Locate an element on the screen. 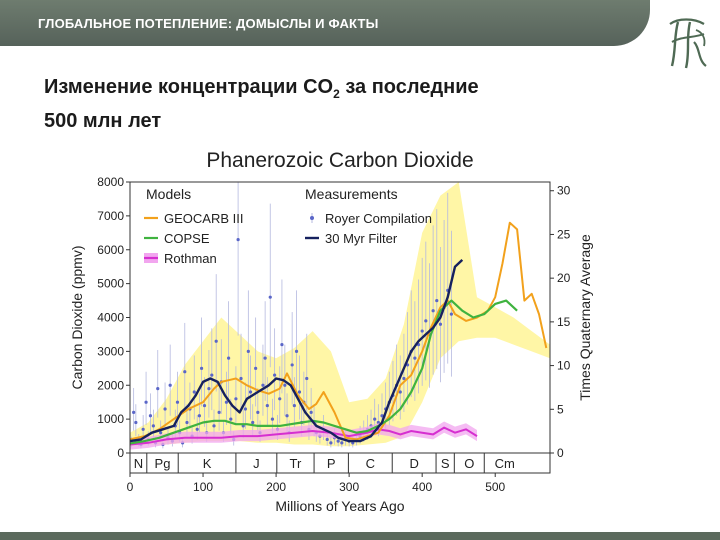  slide-title-line2: 500 млн лет is located at coordinates (103, 121).